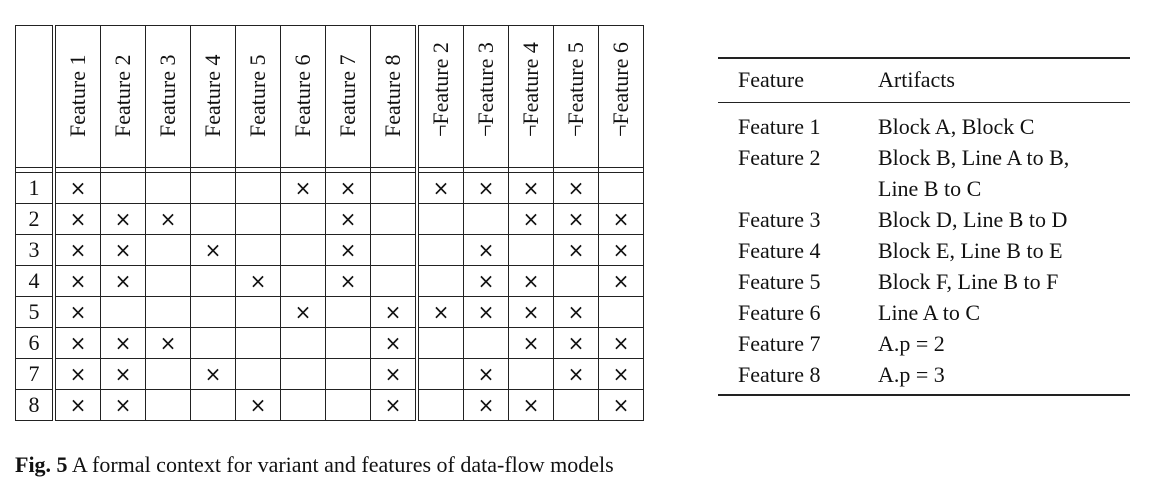 The width and height of the screenshot is (1158, 487). What do you see at coordinates (930, 188) in the screenshot?
I see `artifacts-cell: Line B to C` at bounding box center [930, 188].